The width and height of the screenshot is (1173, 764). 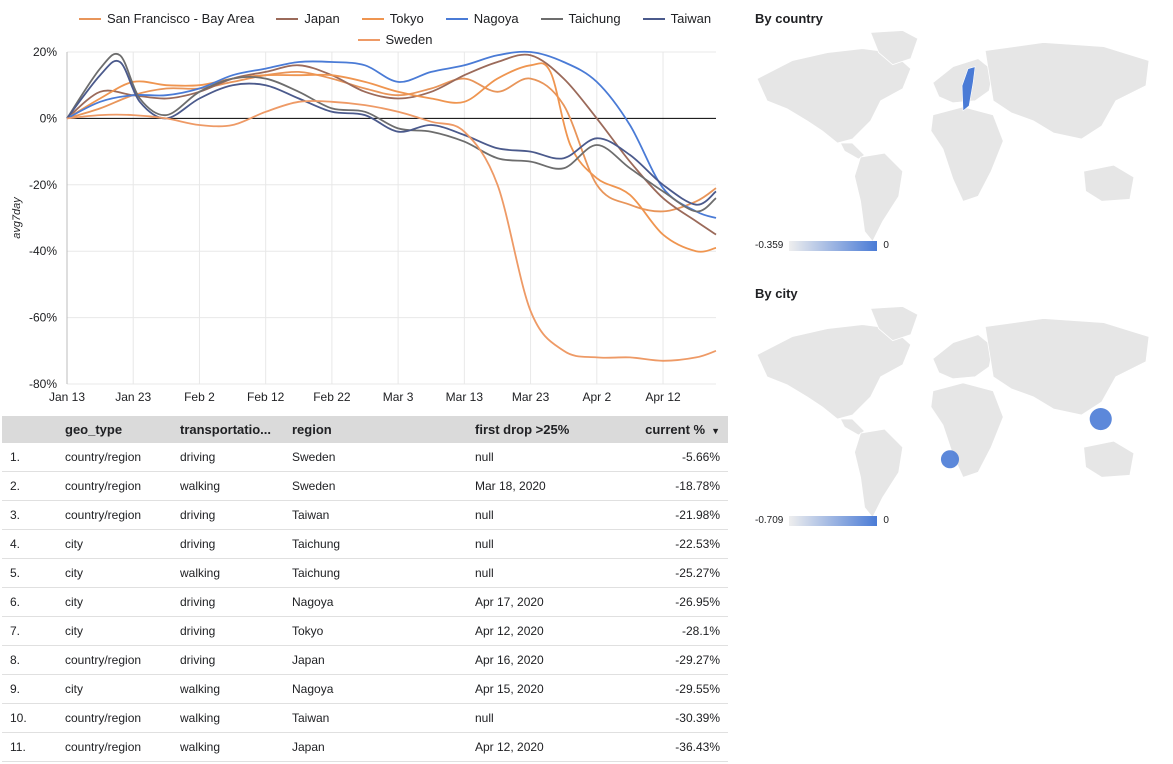 I want to click on table-row: 1. country/region driving Sweden null -5.66%, so click(x=365, y=457).